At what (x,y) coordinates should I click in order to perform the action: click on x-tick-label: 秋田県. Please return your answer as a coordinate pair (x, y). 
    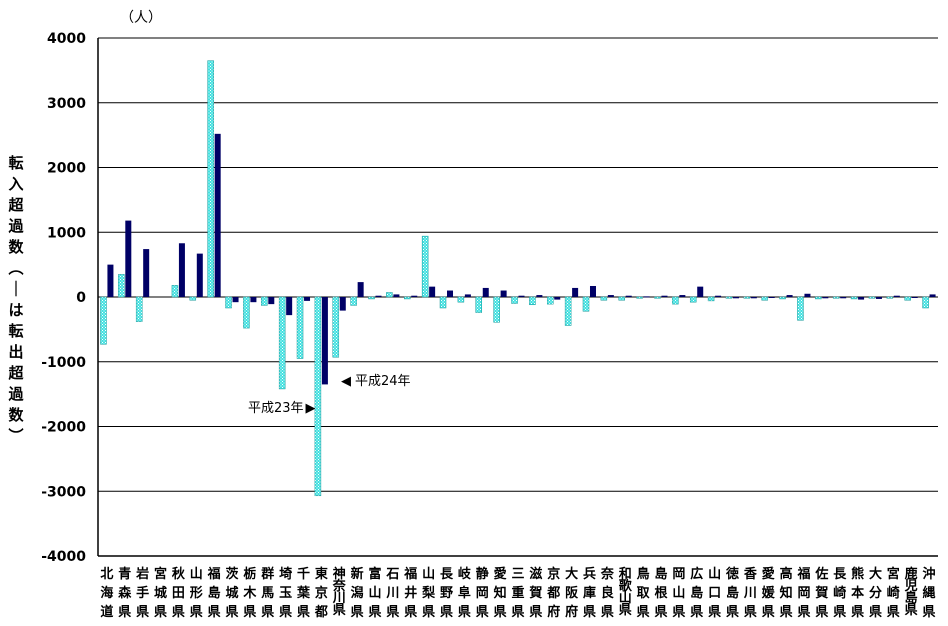
    Looking at the image, I should click on (179, 593).